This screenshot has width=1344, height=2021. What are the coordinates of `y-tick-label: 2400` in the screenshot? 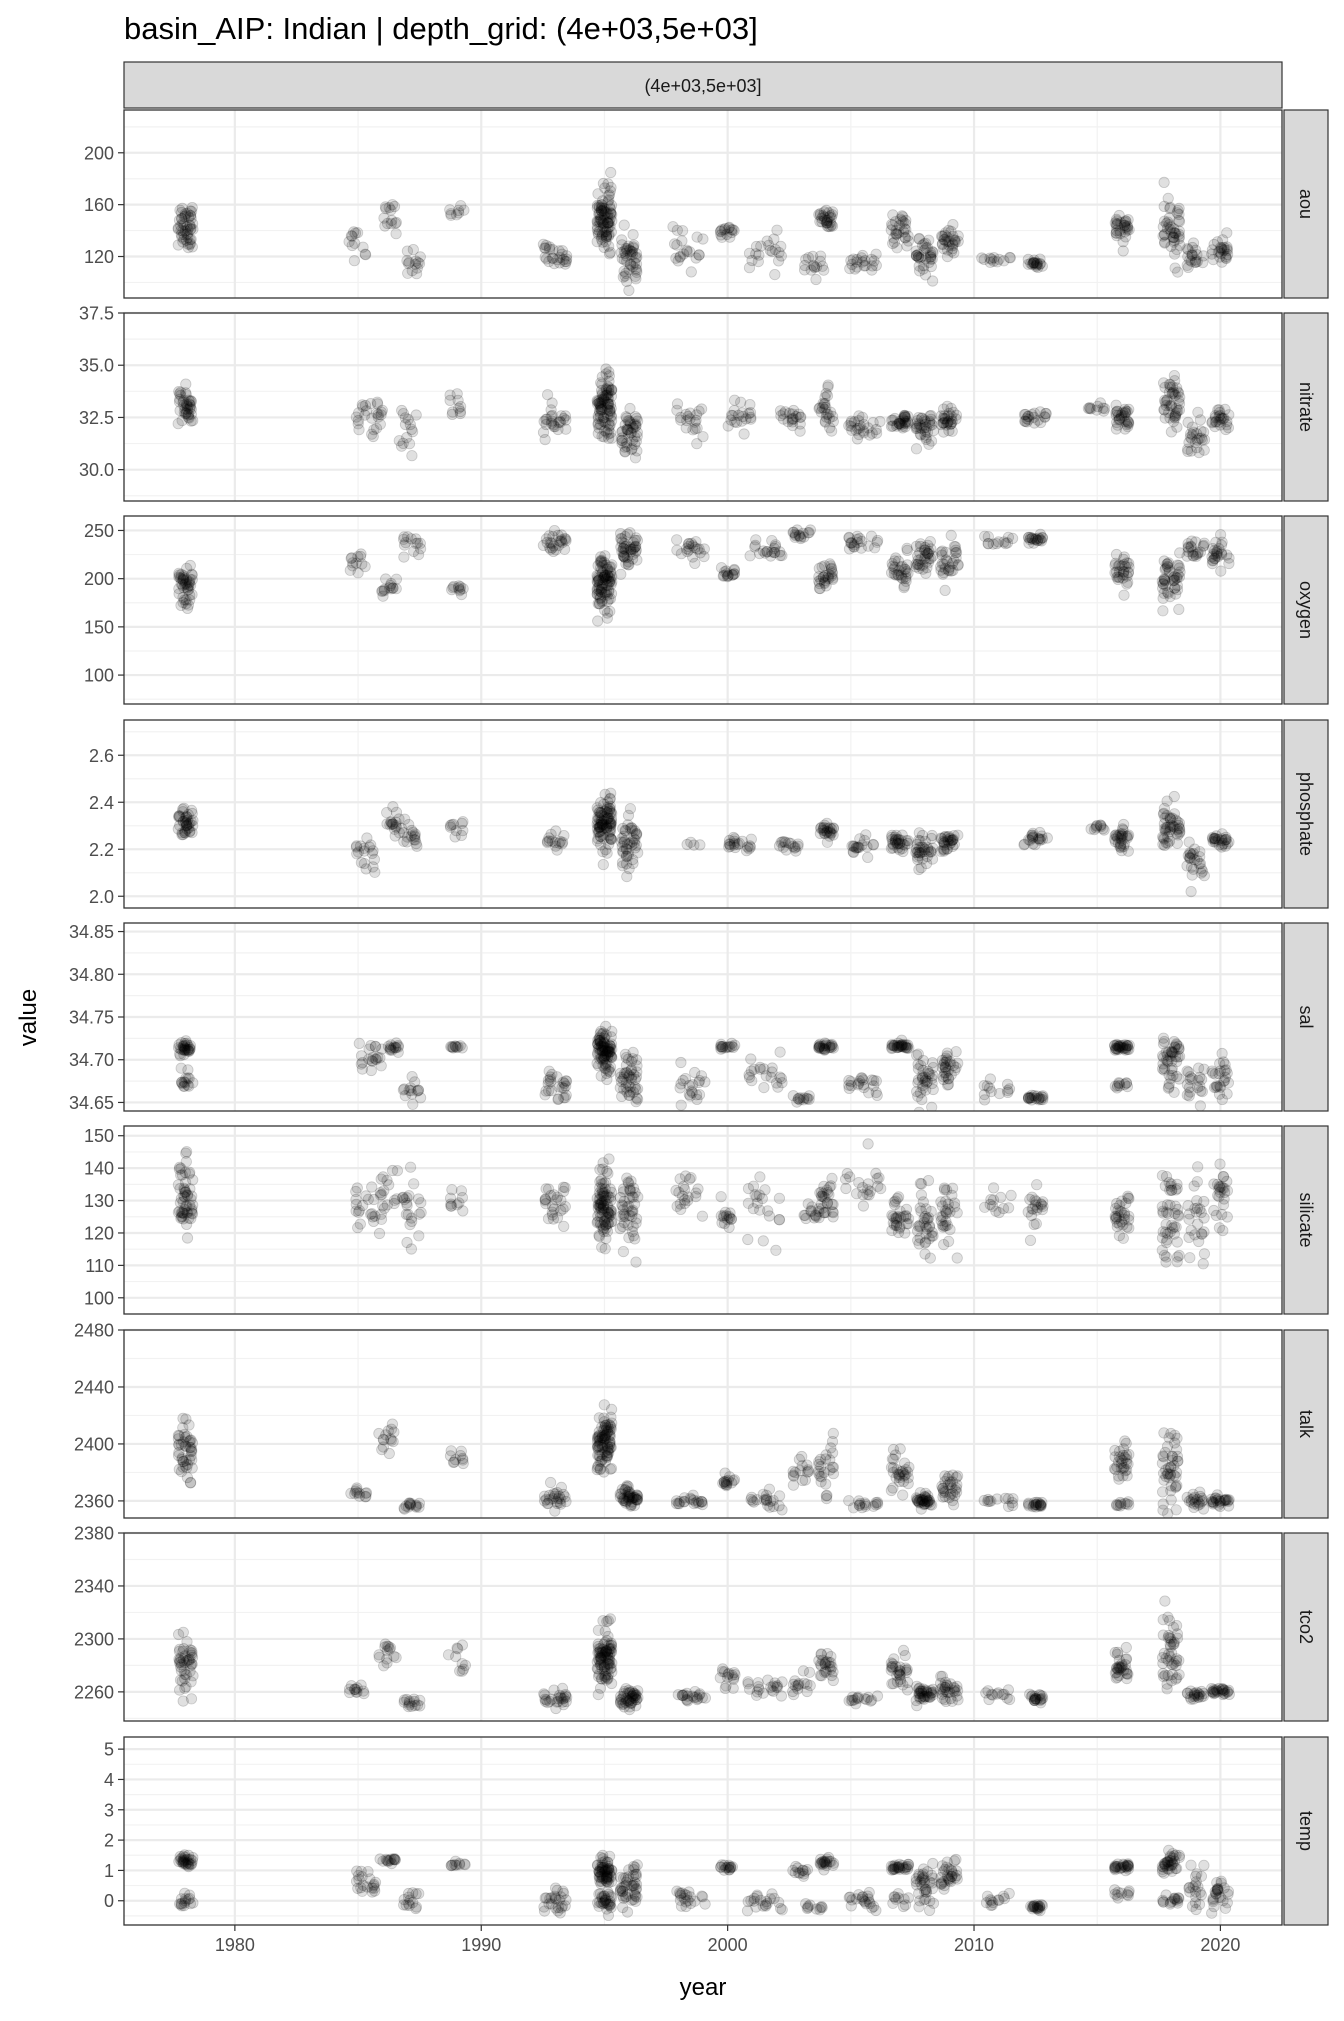 It's located at (94, 1444).